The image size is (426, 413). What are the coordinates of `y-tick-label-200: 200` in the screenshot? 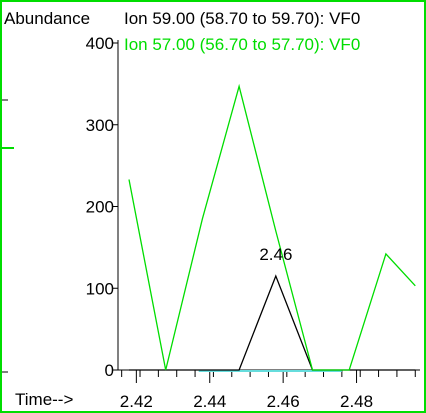 It's located at (100, 207).